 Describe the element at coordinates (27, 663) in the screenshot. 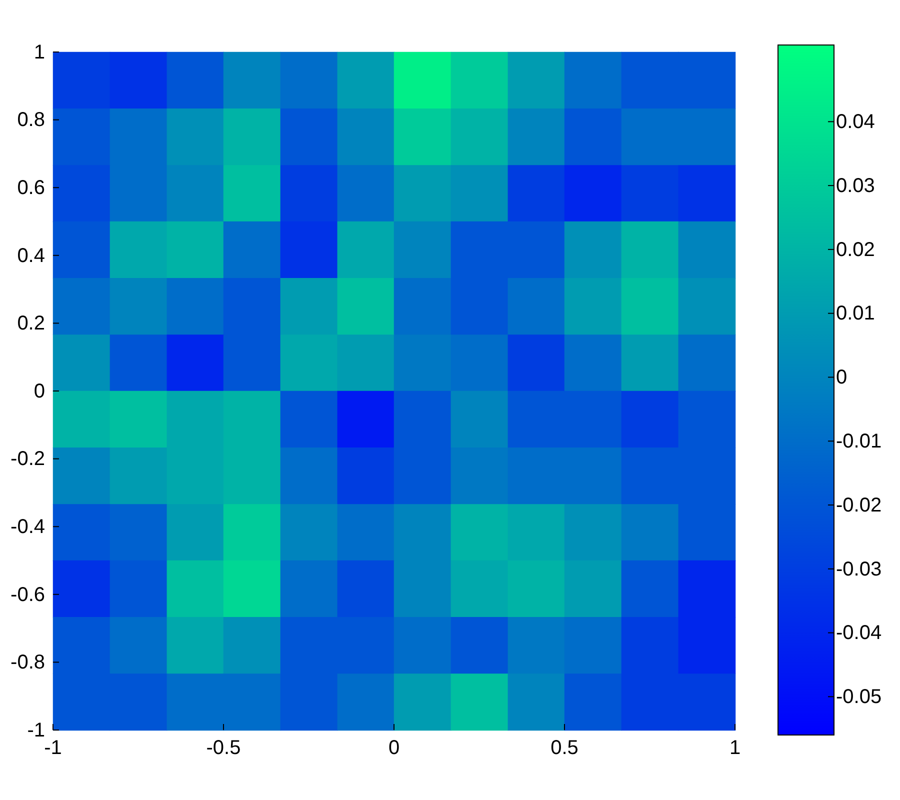

I see `y-tick-label: -0.8` at that location.